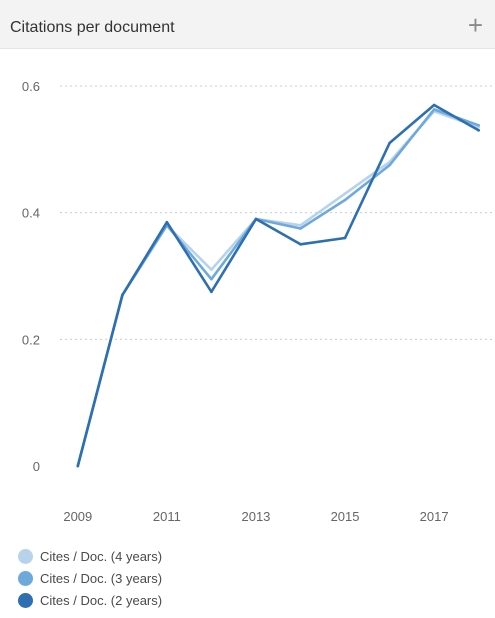  I want to click on x-tick-label: 2017, so click(434, 516).